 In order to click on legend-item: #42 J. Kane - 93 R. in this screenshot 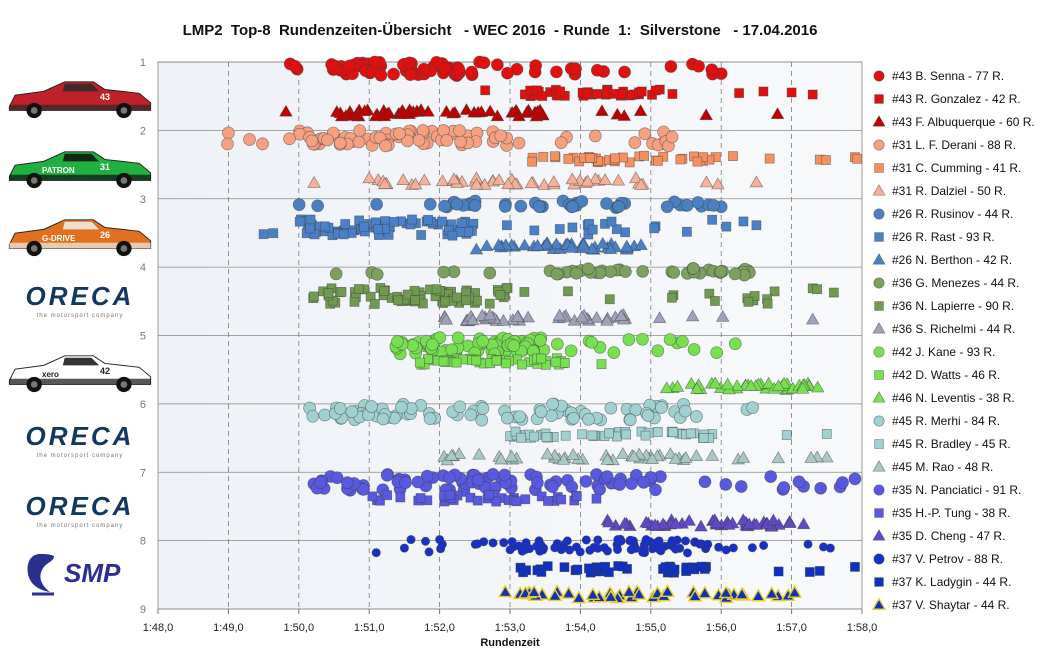, I will do `click(959, 351)`.